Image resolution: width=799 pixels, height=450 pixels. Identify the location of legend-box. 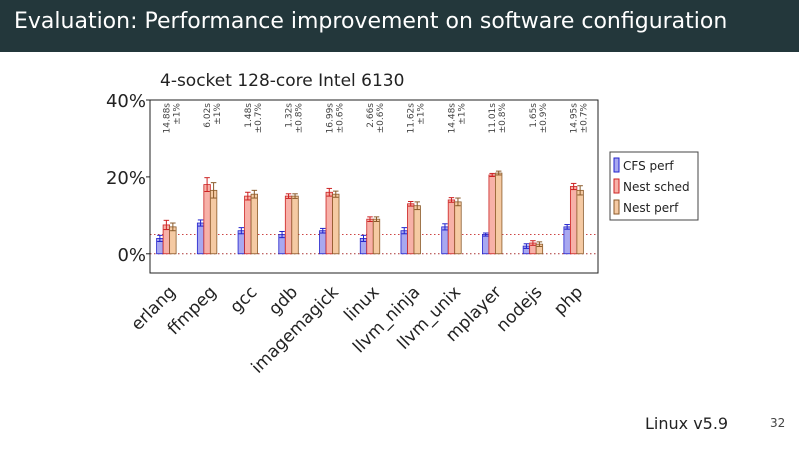
(654, 186).